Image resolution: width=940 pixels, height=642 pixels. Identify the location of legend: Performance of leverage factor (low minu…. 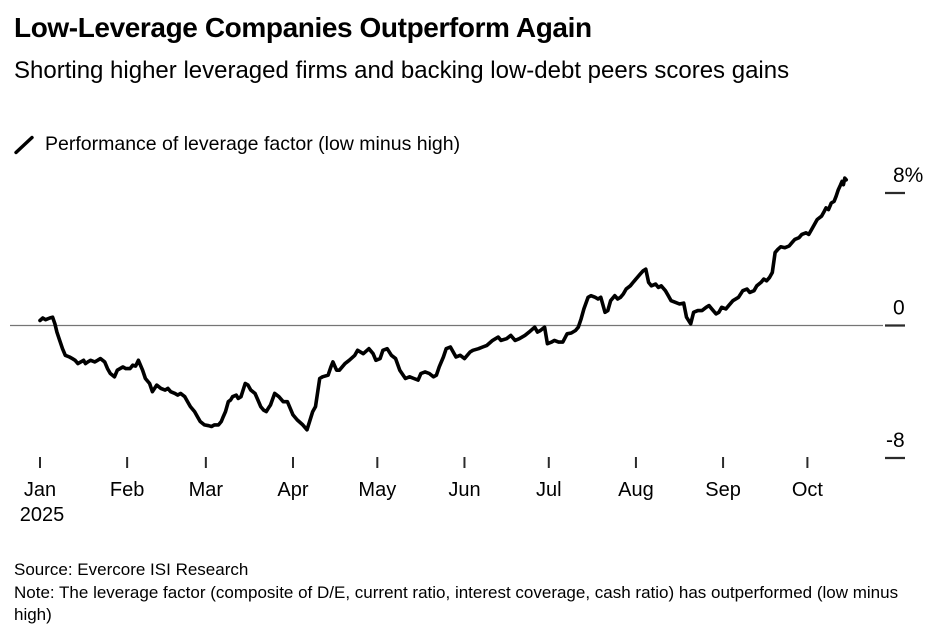
(236, 144).